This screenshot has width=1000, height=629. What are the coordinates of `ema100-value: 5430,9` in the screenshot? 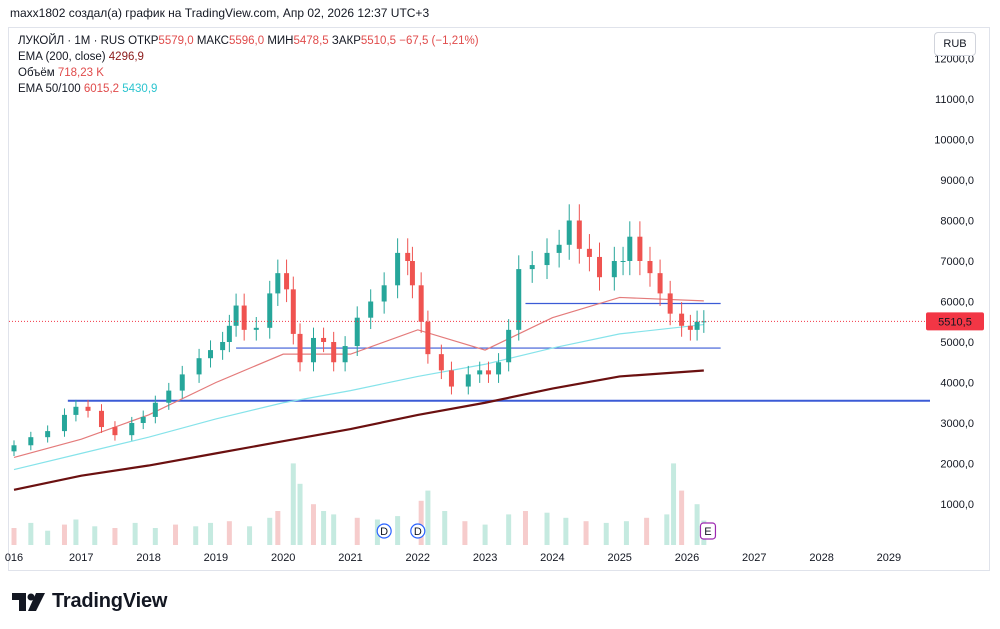 It's located at (140, 89).